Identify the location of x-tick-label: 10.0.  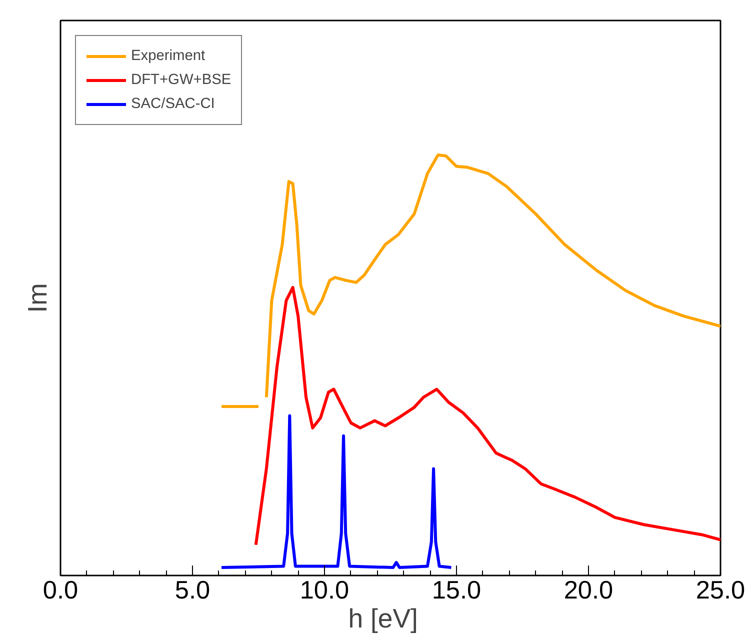
(325, 590).